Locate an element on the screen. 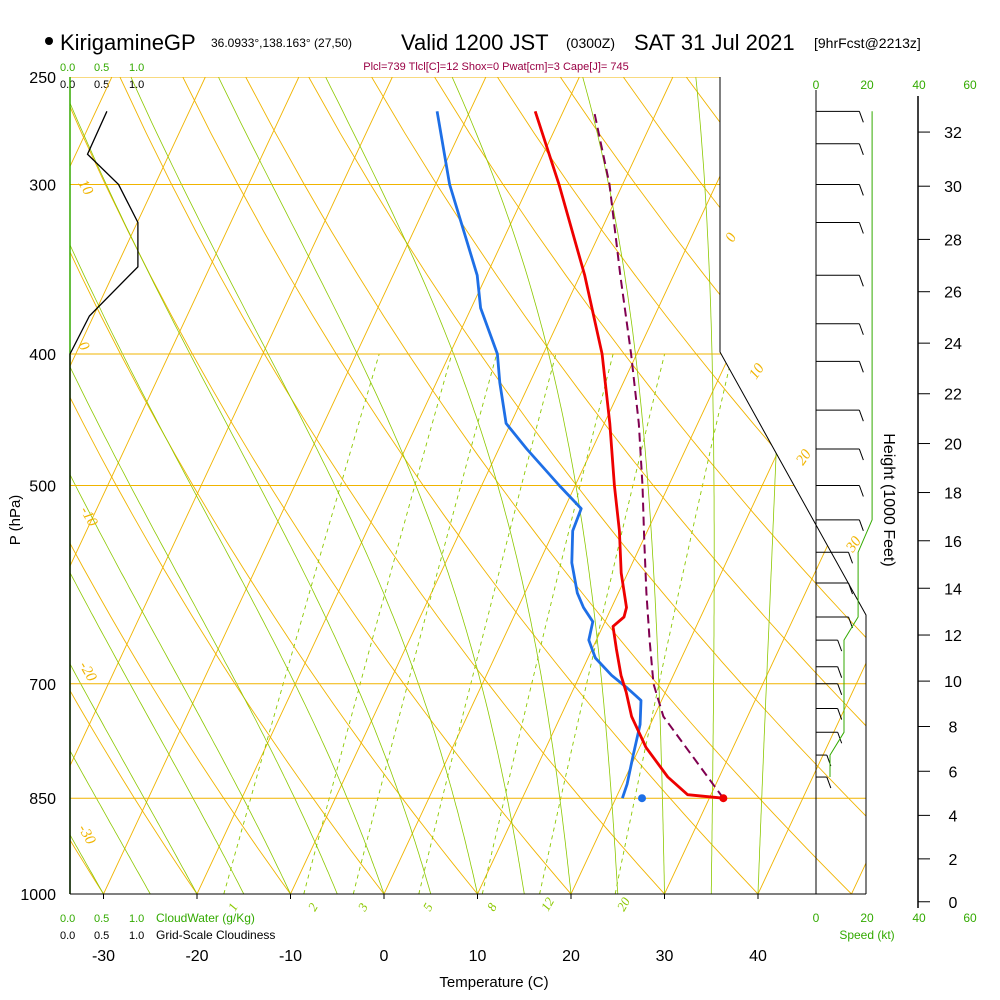  wind-top-tick-1: 20 is located at coordinates (867, 85).